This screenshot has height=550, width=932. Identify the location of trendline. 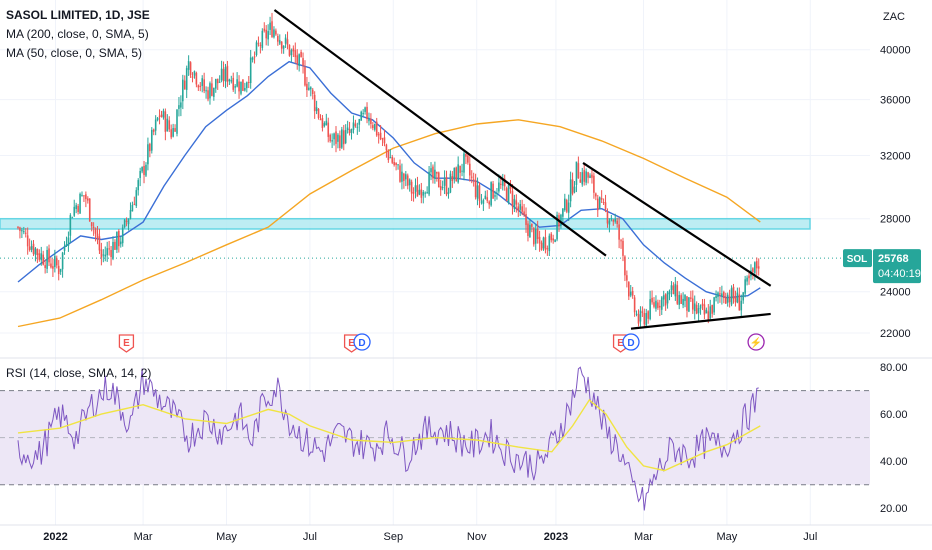
(677, 224).